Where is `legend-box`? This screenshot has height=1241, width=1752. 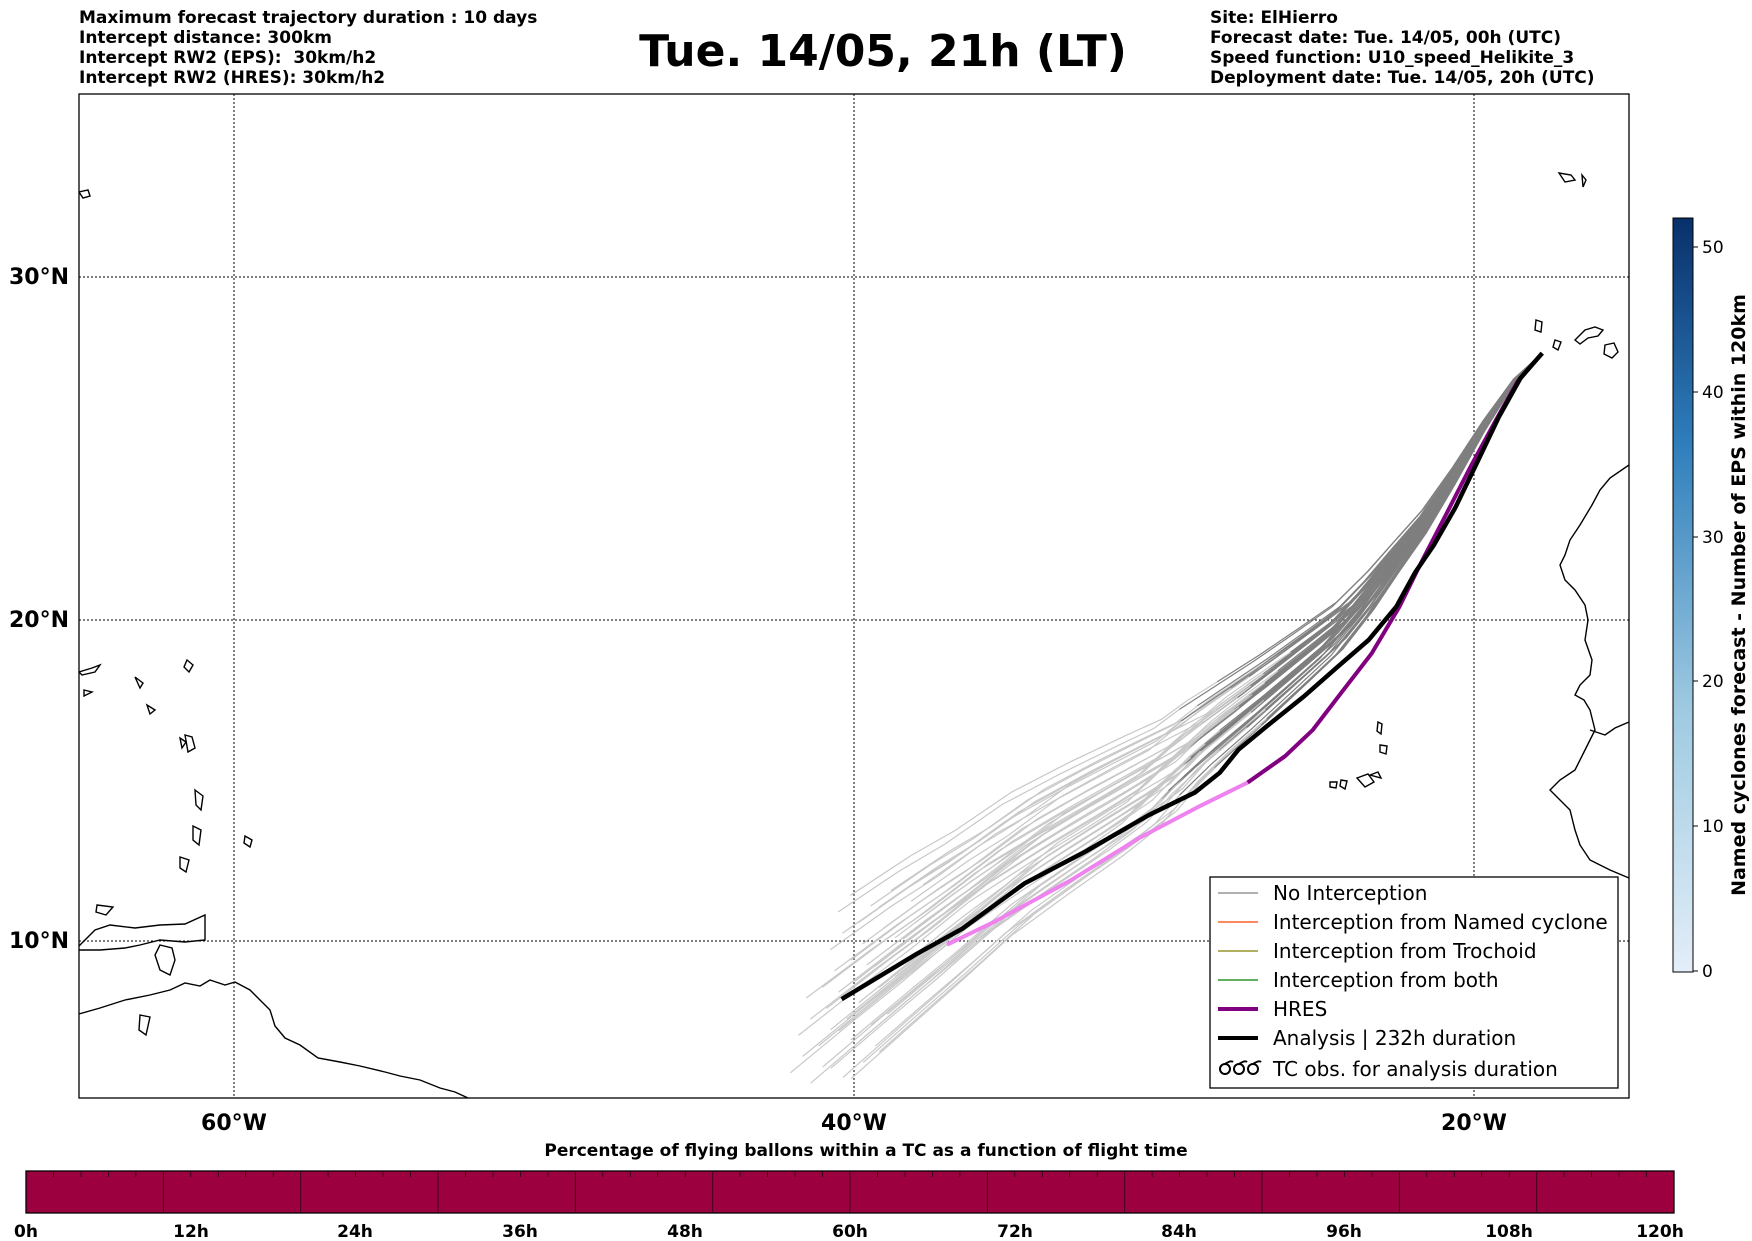
legend-box is located at coordinates (1414, 982).